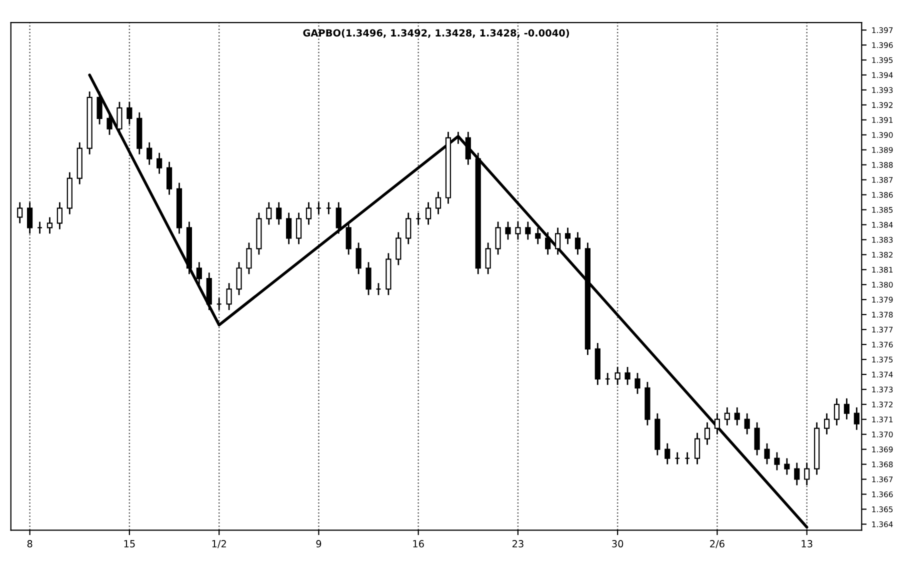  What do you see at coordinates (29, 544) in the screenshot?
I see `x-tick-label: 8` at bounding box center [29, 544].